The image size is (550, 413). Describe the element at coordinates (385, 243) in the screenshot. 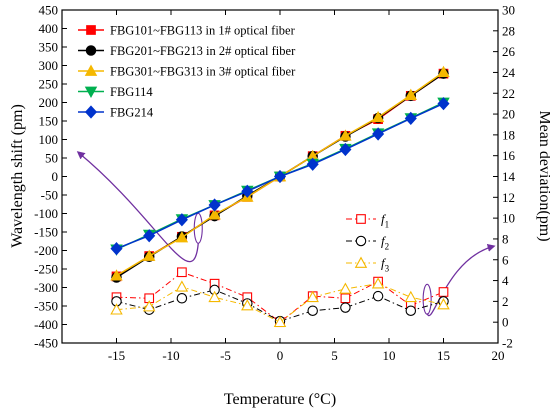

I see `legend2-label: f2` at that location.